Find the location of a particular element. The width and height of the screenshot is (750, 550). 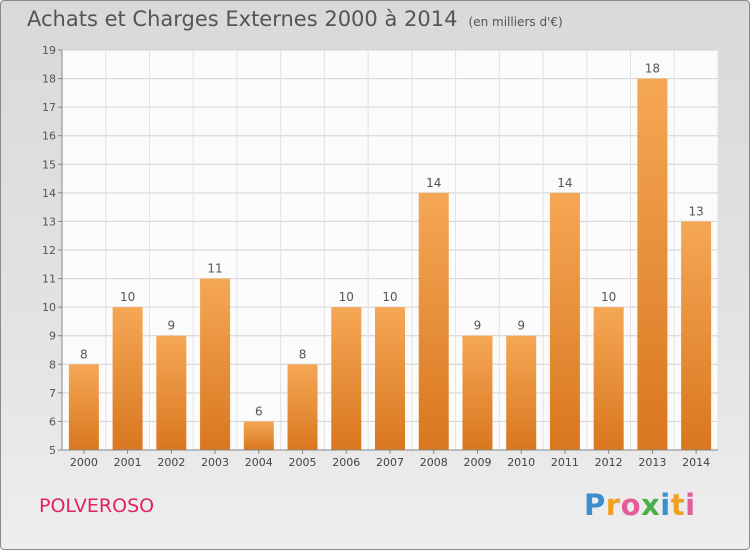

x-tick-label-2014: 2014 is located at coordinates (696, 462).